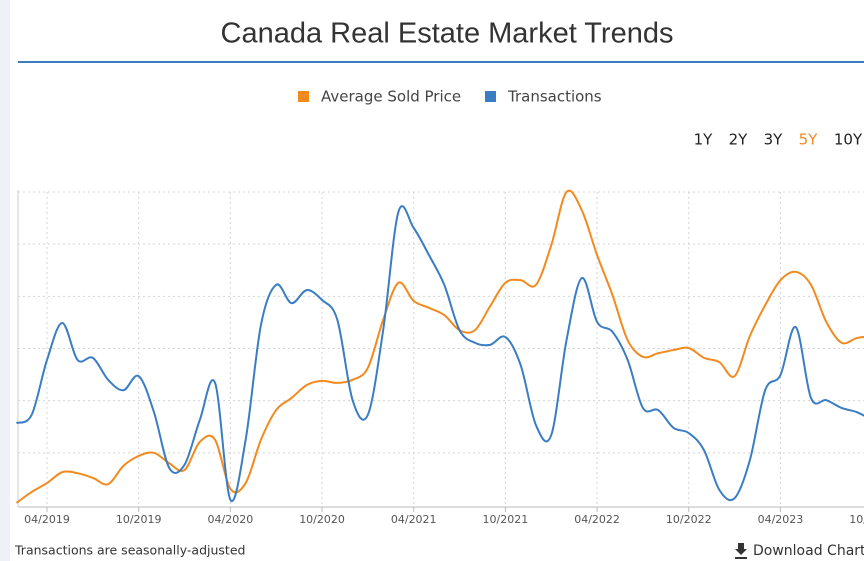 This screenshot has width=864, height=561. What do you see at coordinates (689, 519) in the screenshot?
I see `x-tick-label: 10/2022` at bounding box center [689, 519].